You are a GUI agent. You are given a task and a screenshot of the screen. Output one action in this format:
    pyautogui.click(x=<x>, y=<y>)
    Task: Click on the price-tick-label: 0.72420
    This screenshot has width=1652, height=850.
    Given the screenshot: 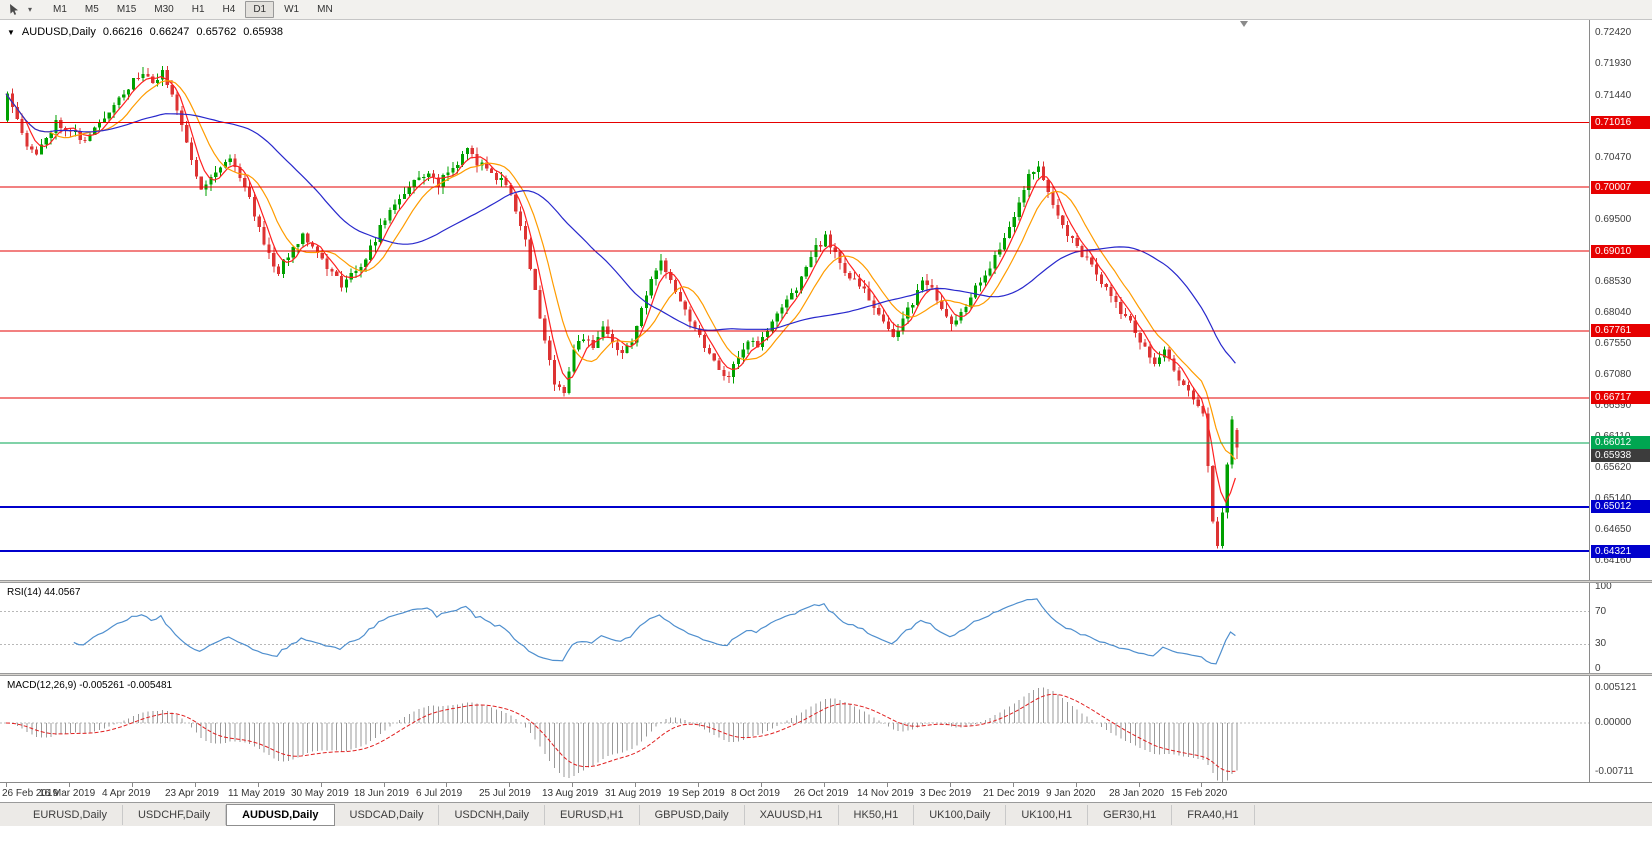 What is the action you would take?
    pyautogui.click(x=1613, y=32)
    